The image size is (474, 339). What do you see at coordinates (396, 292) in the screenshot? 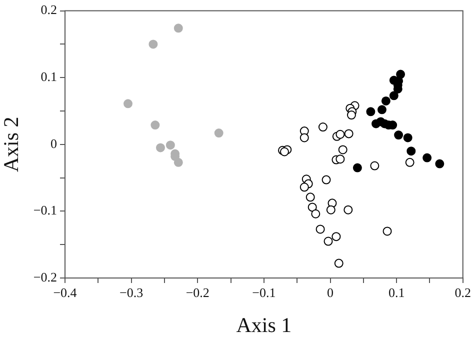
I see `x-tick-label: 0.1` at bounding box center [396, 292].